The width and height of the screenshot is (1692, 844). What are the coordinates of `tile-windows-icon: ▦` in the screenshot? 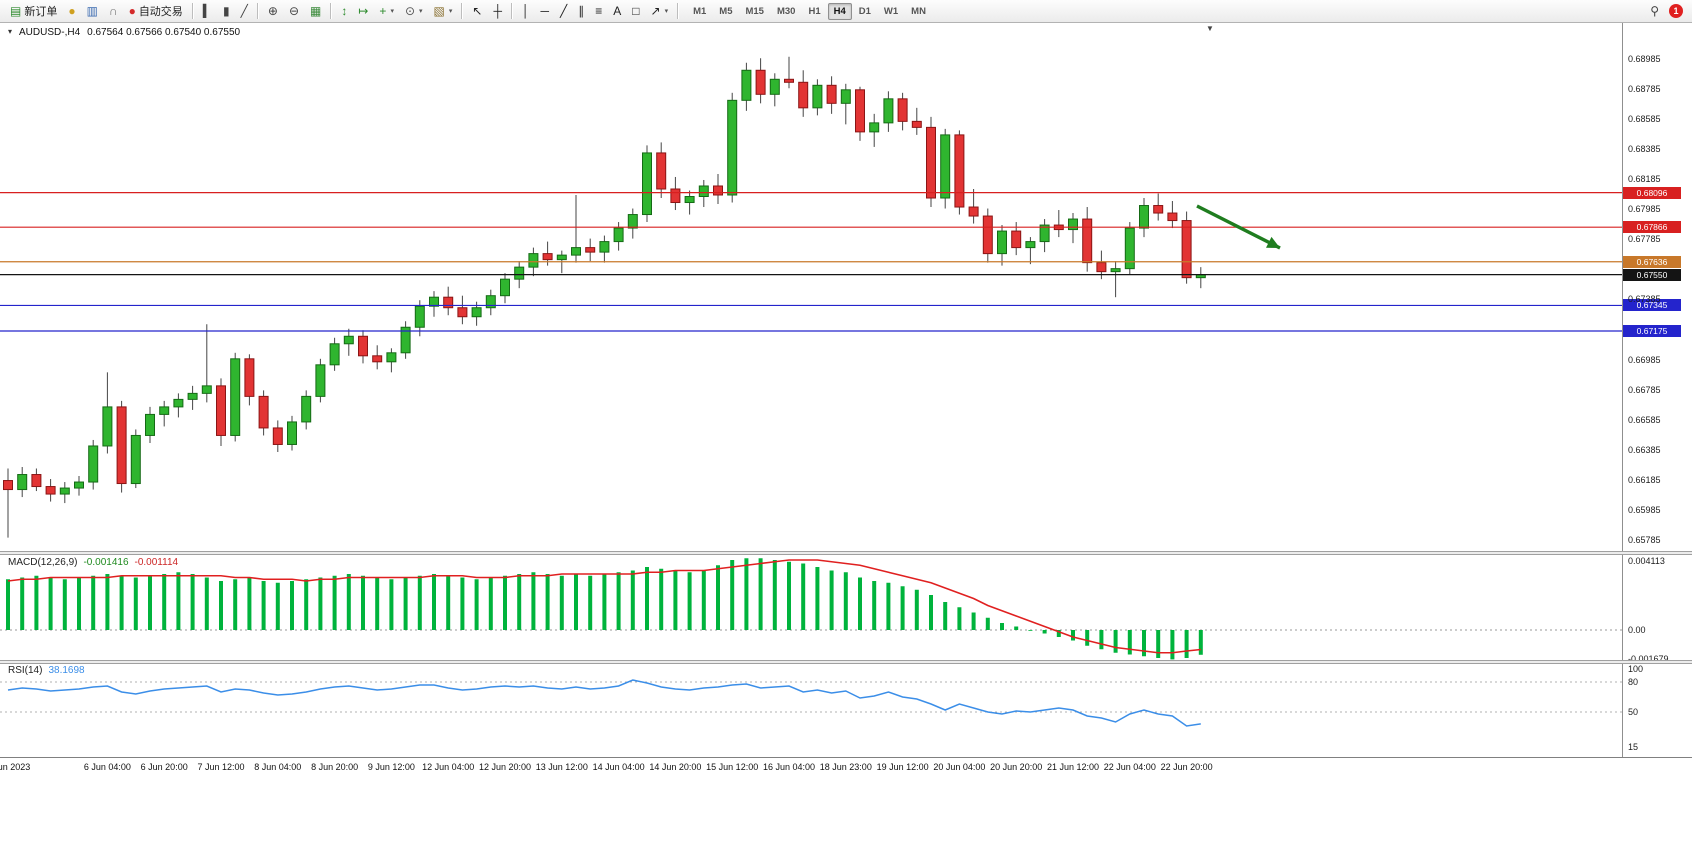 It's located at (316, 11).